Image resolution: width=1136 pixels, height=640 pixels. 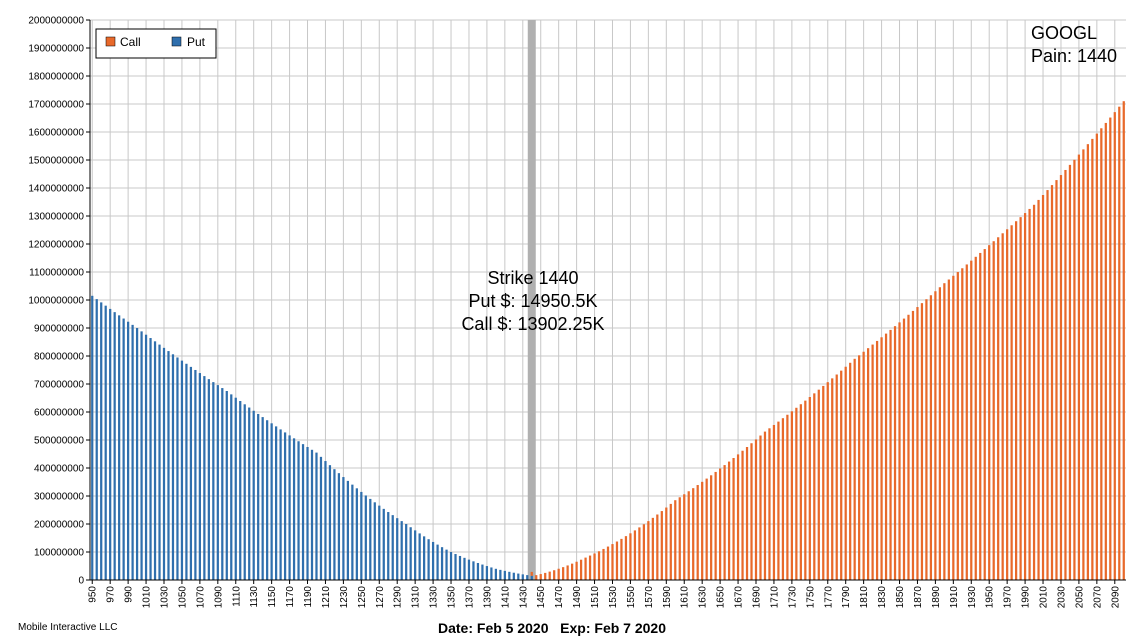 I want to click on y-tick-label: 2000000000, so click(x=56, y=21).